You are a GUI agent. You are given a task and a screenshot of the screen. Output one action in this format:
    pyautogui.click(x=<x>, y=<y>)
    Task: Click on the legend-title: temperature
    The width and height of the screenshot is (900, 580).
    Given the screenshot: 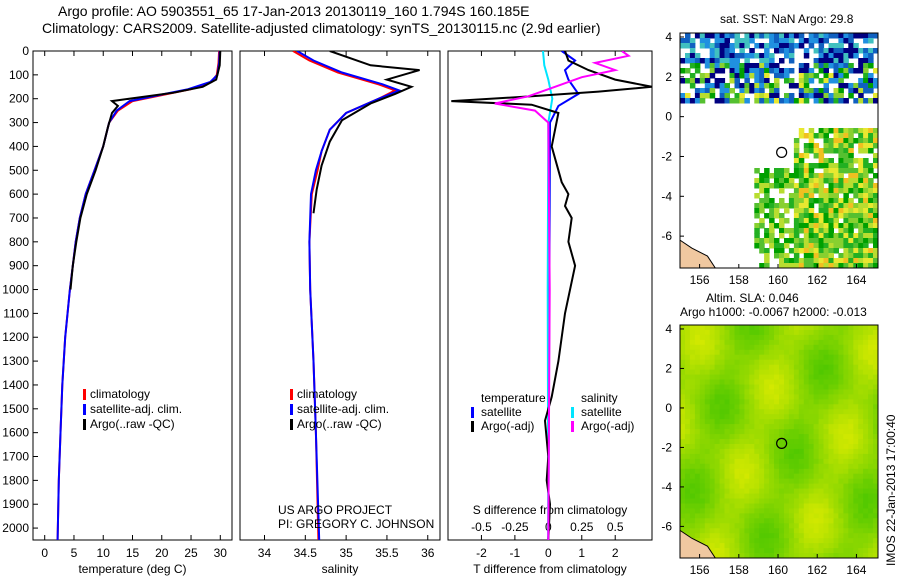 What is the action you would take?
    pyautogui.click(x=513, y=398)
    